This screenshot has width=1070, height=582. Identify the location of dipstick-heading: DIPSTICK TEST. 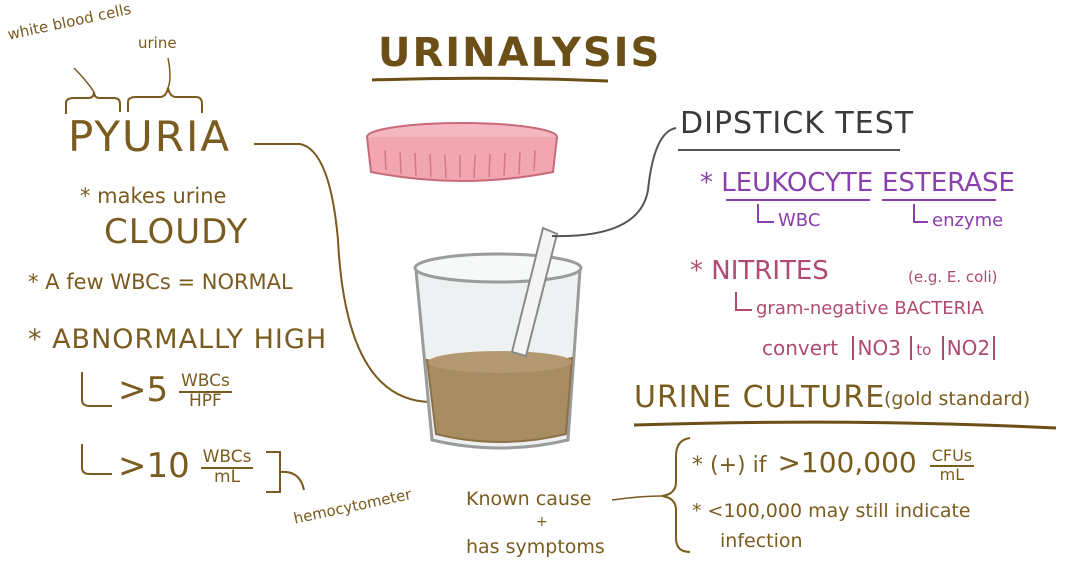
(797, 123).